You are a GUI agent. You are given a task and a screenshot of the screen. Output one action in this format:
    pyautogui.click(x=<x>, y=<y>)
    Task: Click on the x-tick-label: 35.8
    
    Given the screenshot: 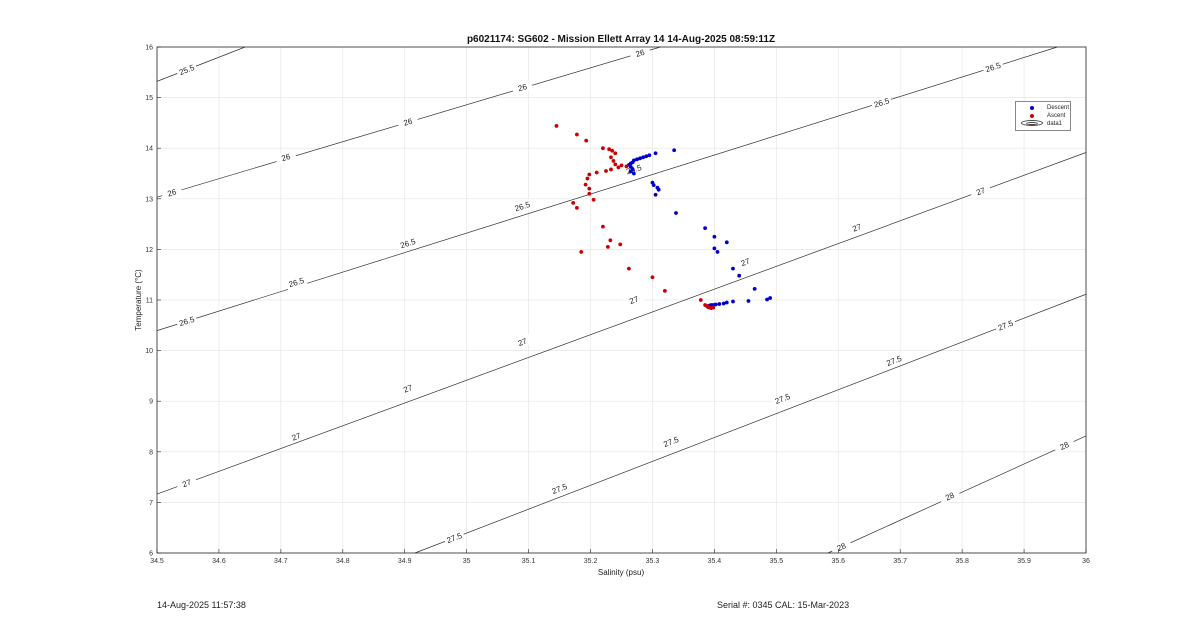 What is the action you would take?
    pyautogui.click(x=962, y=561)
    